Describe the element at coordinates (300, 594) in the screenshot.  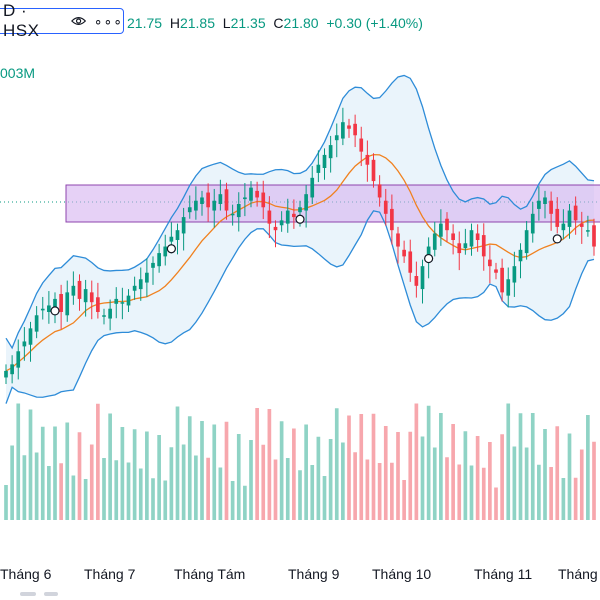
I see `scroll-strip` at that location.